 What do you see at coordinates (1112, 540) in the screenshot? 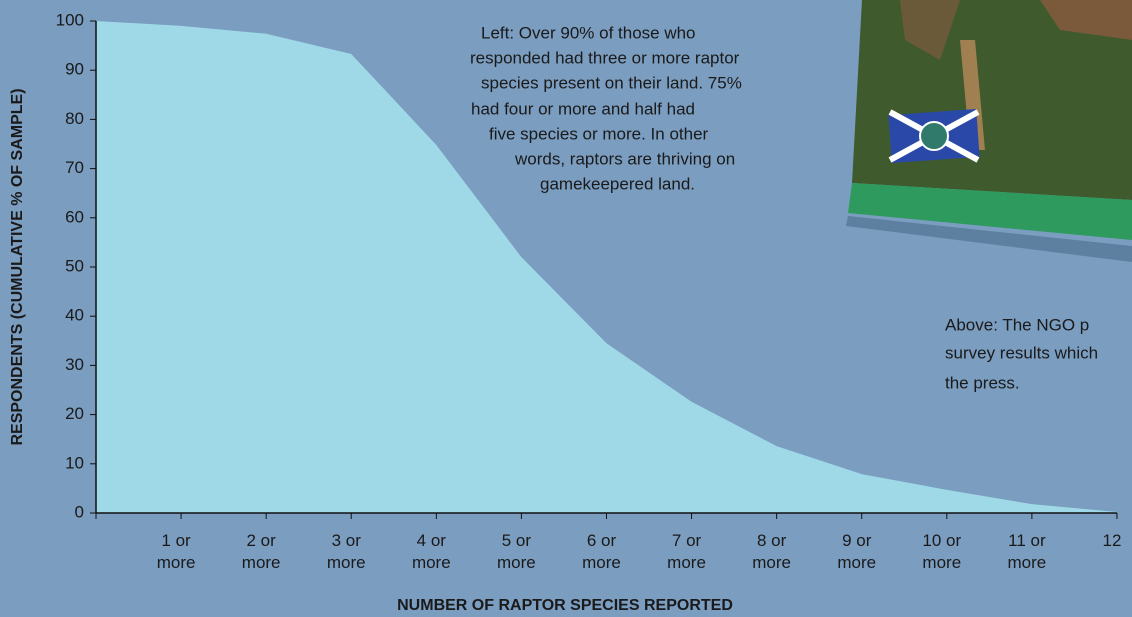
I see `x-tick-label: 12` at bounding box center [1112, 540].